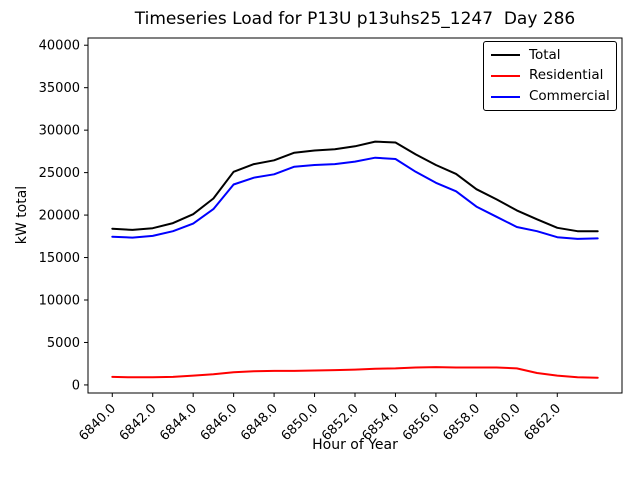  Describe the element at coordinates (355, 445) in the screenshot. I see `x-axis-label: Hour of Year` at that location.